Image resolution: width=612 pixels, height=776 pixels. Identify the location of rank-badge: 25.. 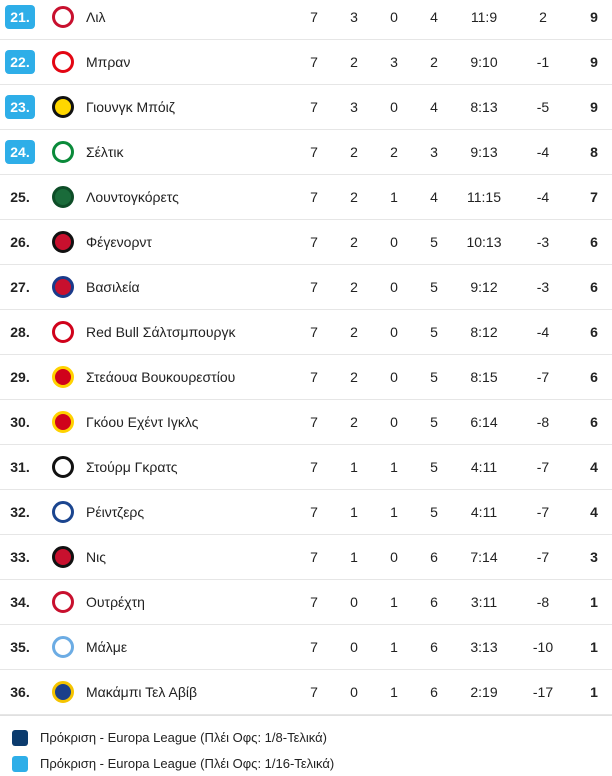
(20, 197).